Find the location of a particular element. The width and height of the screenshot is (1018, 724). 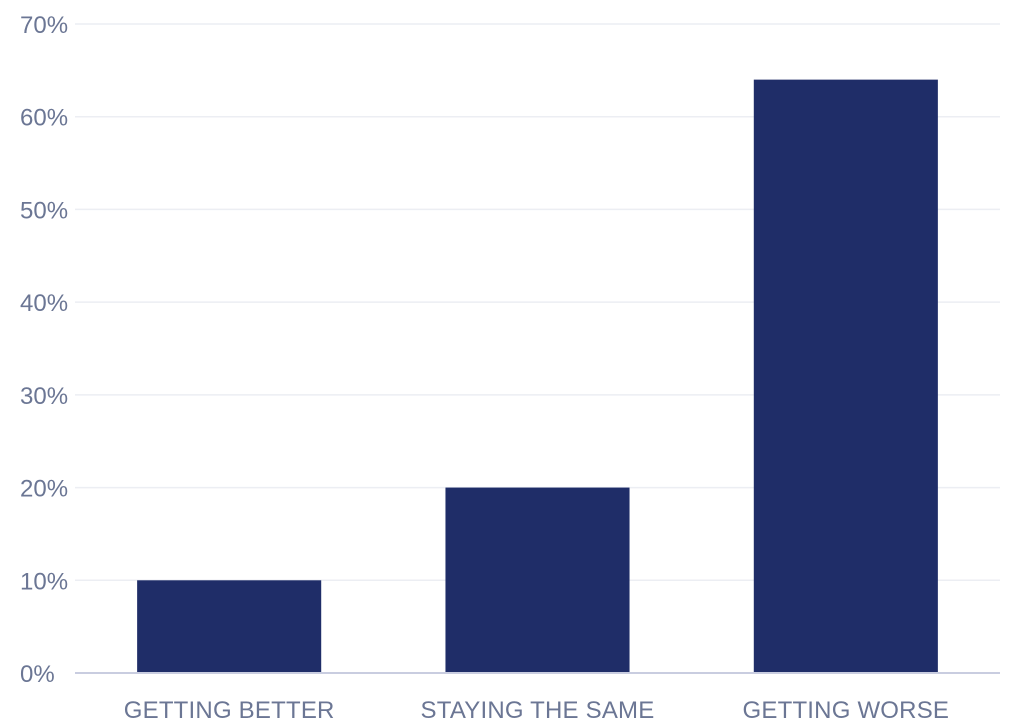

x-category-label-getting-worse: GETTING WORSE is located at coordinates (846, 710).